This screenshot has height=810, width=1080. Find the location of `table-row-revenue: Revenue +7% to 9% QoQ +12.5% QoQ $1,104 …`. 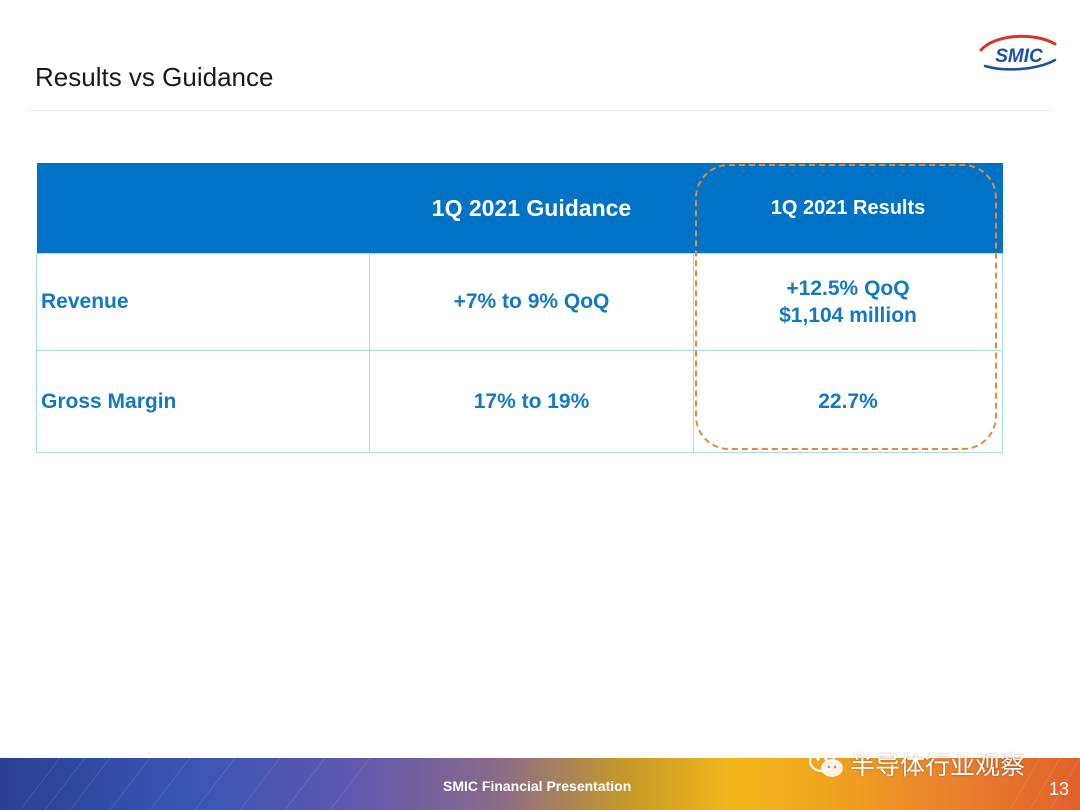

table-row-revenue: Revenue +7% to 9% QoQ +12.5% QoQ $1,104 … is located at coordinates (519, 302).